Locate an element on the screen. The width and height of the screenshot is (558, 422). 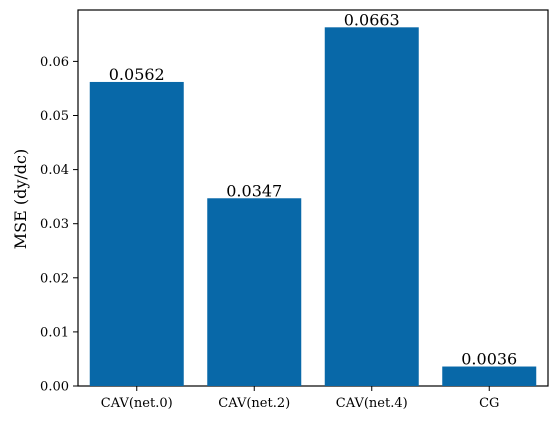
y-axis-ticks: 0.00 0.01 0.02 0.03 0.04 0.05 0.06 is located at coordinates (59, 225).